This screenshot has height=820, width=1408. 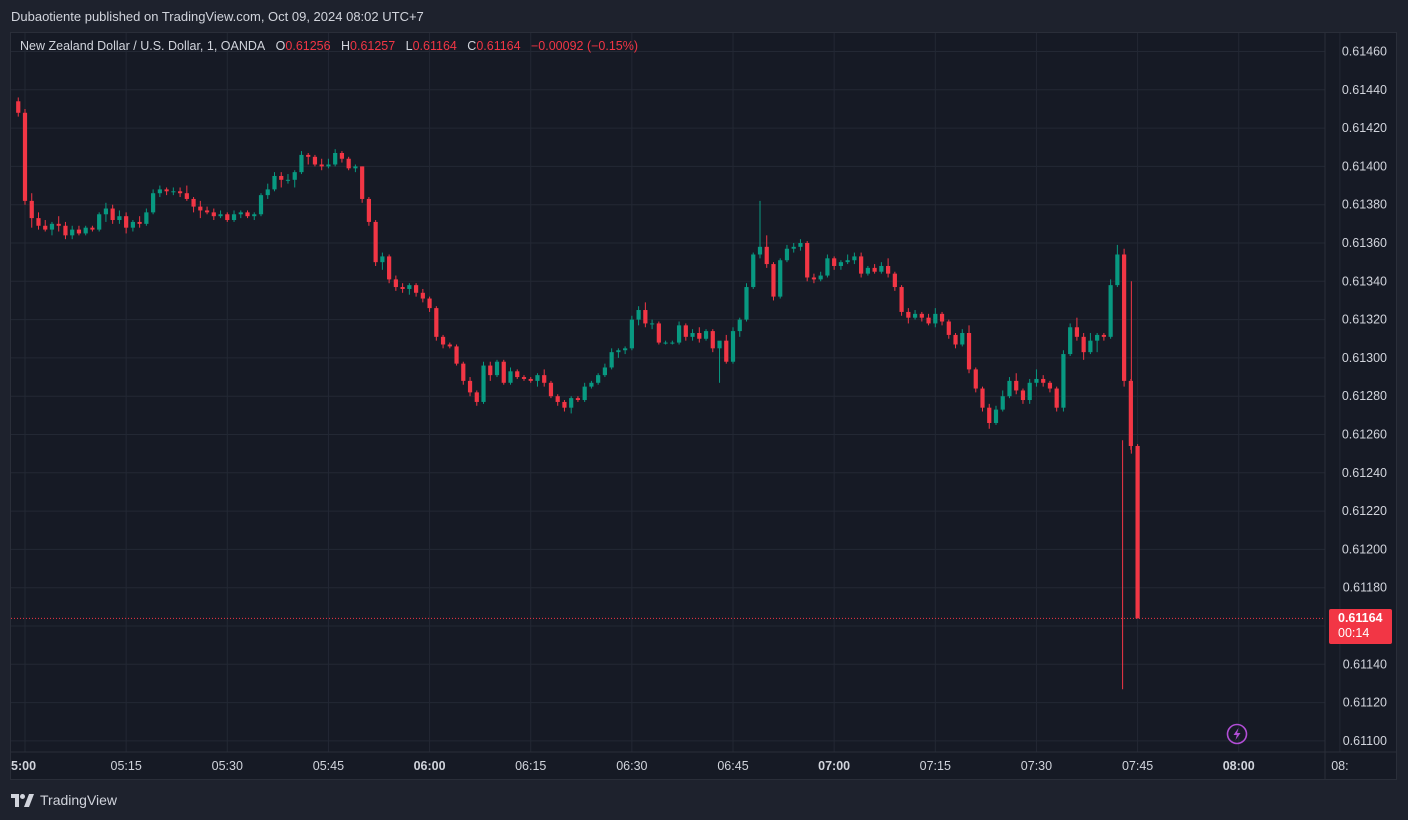 I want to click on legend-change: −0.00092 (−0.15%), so click(x=585, y=46).